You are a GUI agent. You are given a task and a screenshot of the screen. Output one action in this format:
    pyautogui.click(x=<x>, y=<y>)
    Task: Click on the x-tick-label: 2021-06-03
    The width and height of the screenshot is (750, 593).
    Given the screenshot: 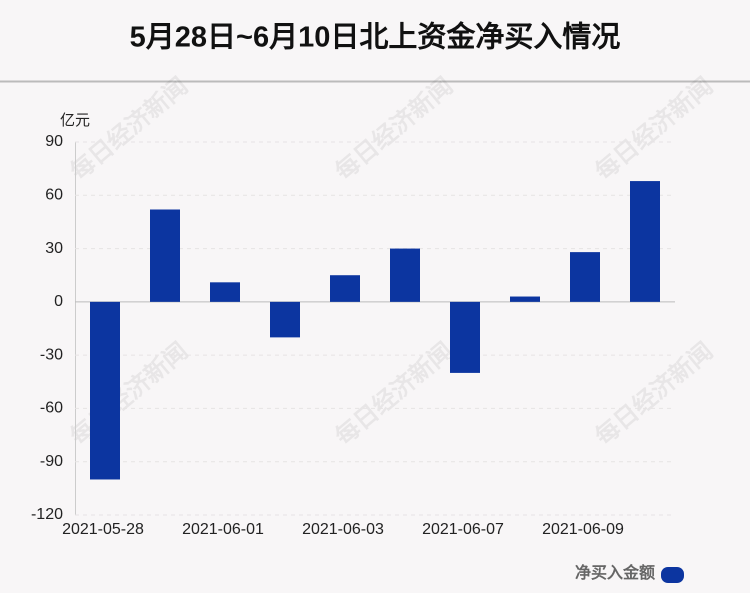 What is the action you would take?
    pyautogui.click(x=343, y=529)
    